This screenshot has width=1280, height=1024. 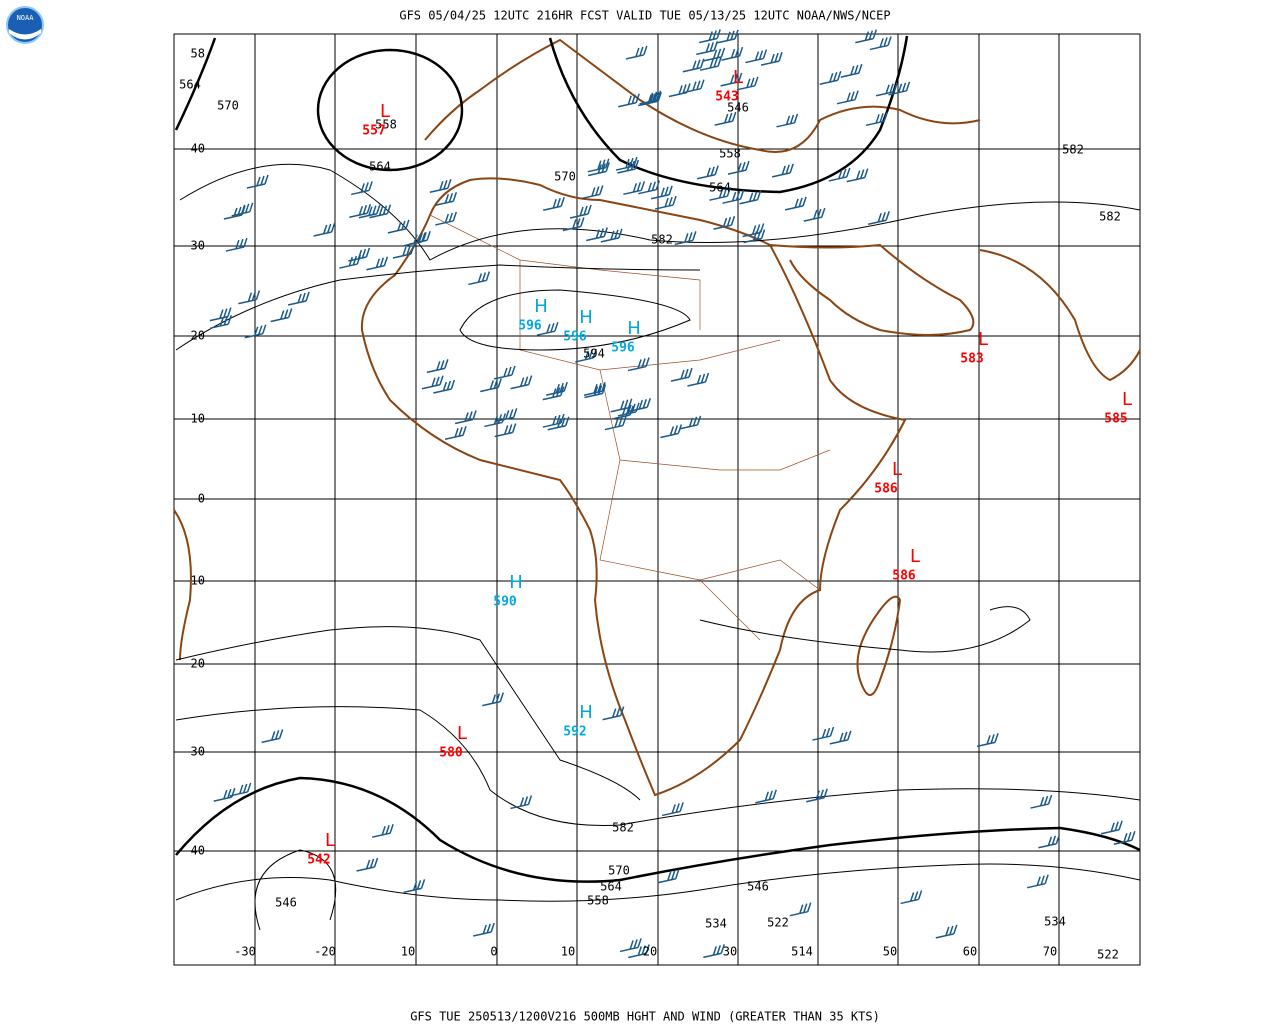 What do you see at coordinates (970, 952) in the screenshot?
I see `lon-label: 60` at bounding box center [970, 952].